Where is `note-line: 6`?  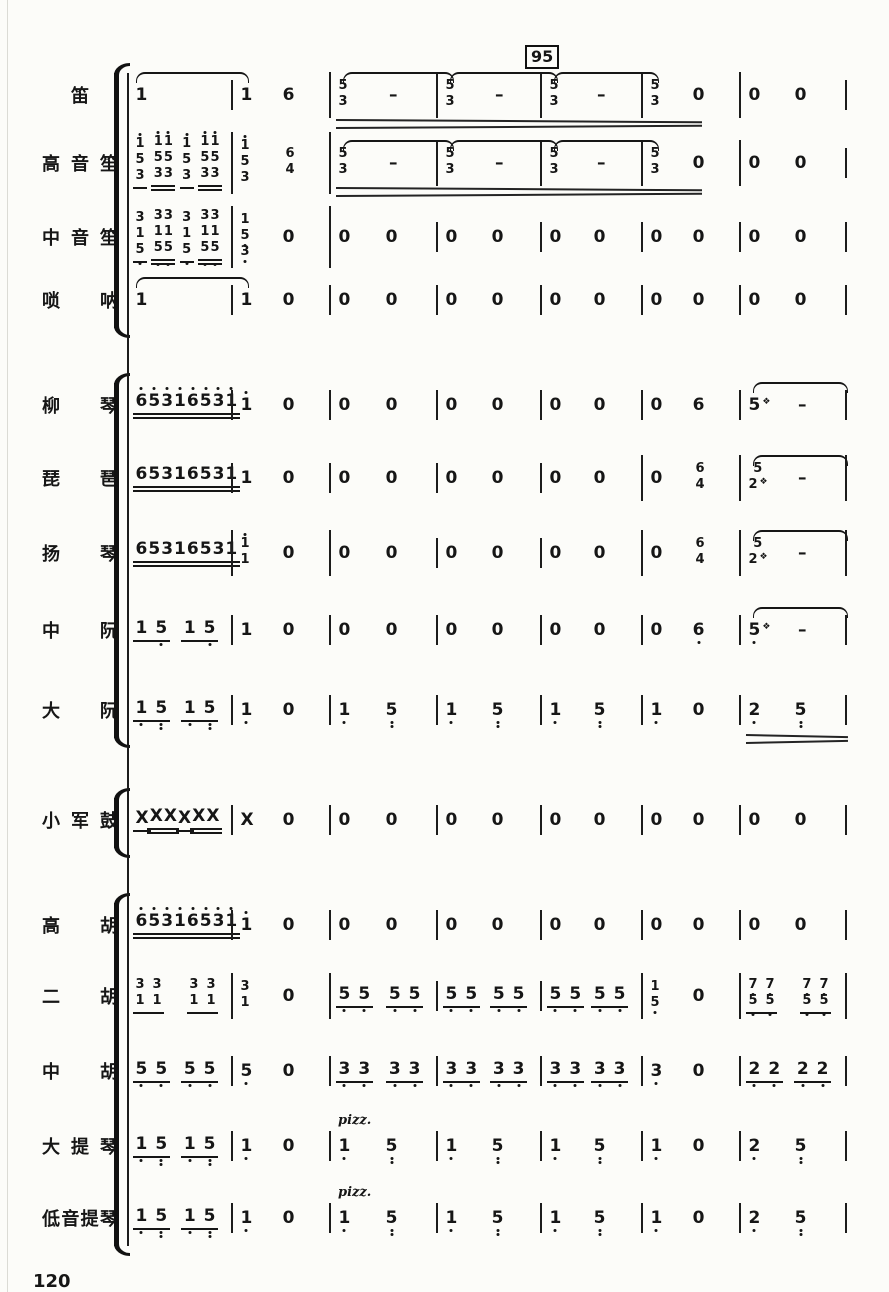 note-line: 6 is located at coordinates (698, 632).